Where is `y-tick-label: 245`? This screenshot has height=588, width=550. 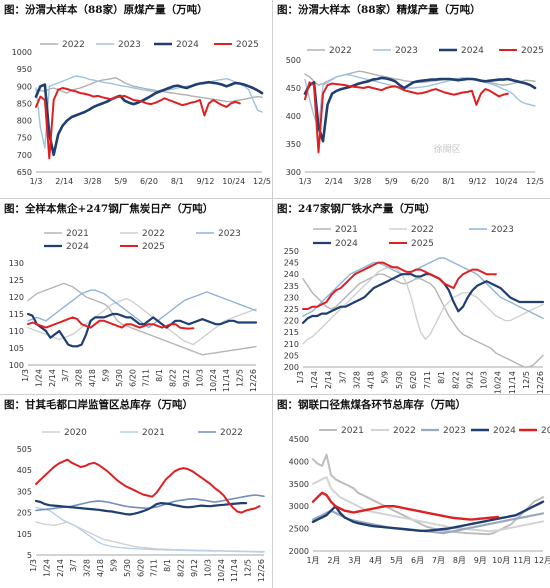 y-tick-label: 245 is located at coordinates (291, 263).